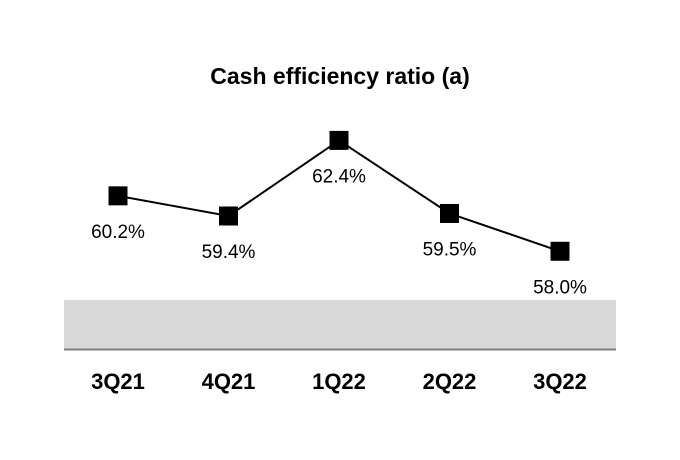  I want to click on marker-2q22, so click(449, 213).